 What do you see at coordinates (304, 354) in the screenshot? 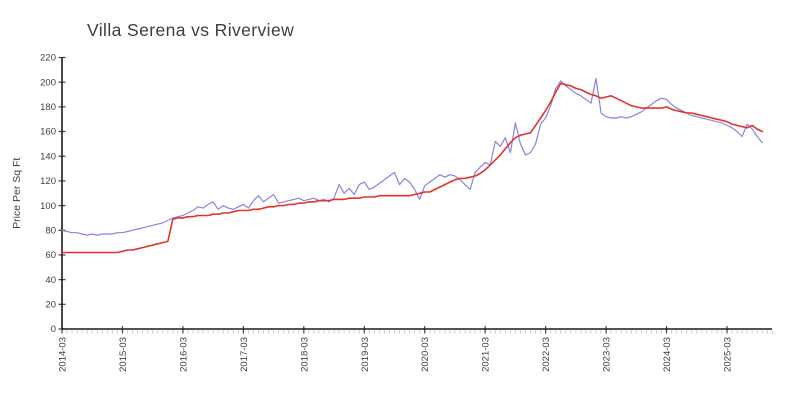
I see `x-tick-label: 2018-03` at bounding box center [304, 354].